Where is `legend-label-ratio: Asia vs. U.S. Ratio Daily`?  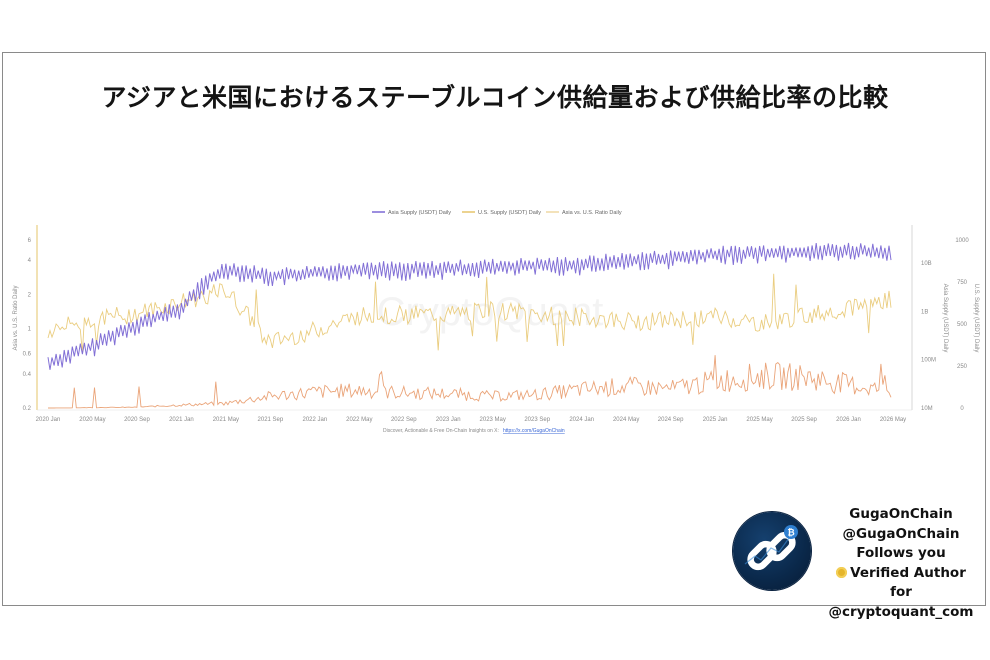 legend-label-ratio: Asia vs. U.S. Ratio Daily is located at coordinates (592, 213).